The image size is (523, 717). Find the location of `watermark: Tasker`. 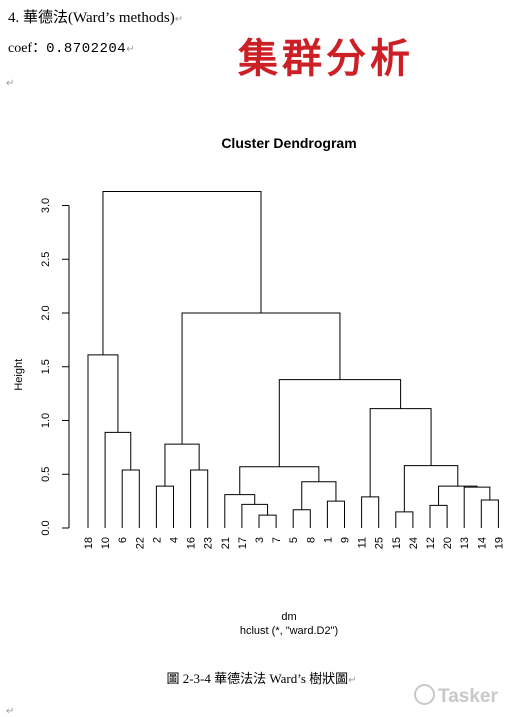

watermark: Tasker is located at coordinates (456, 696).